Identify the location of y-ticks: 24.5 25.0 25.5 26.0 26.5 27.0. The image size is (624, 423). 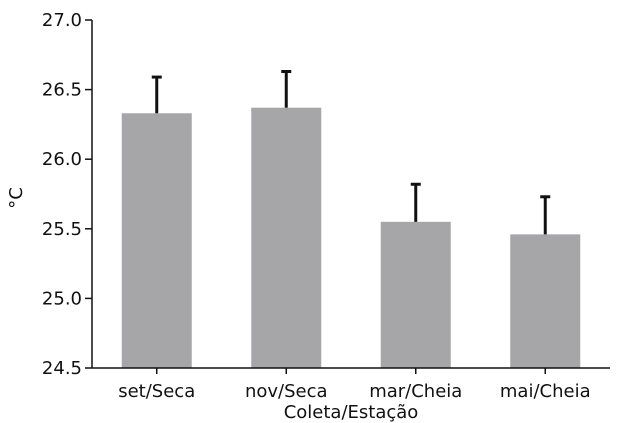
(67, 194).